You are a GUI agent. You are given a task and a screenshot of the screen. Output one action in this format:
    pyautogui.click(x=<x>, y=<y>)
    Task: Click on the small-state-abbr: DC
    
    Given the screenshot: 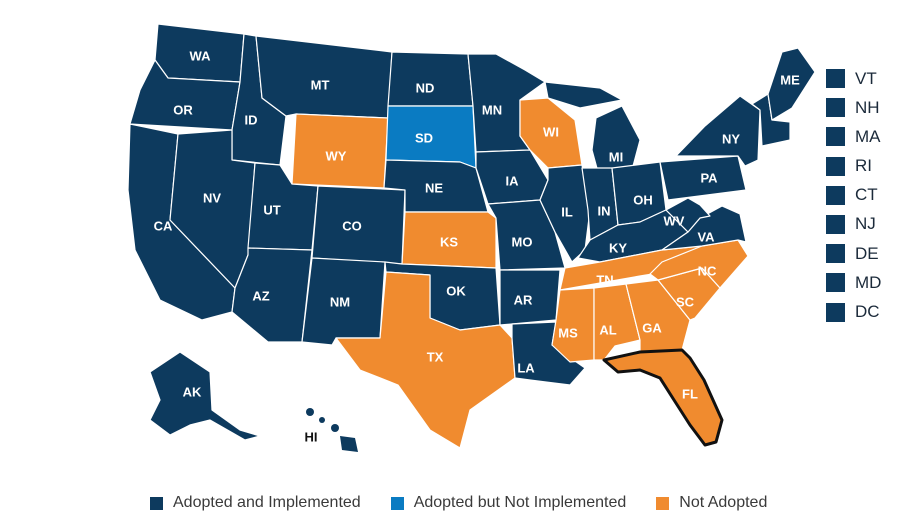 What is the action you would take?
    pyautogui.click(x=867, y=311)
    